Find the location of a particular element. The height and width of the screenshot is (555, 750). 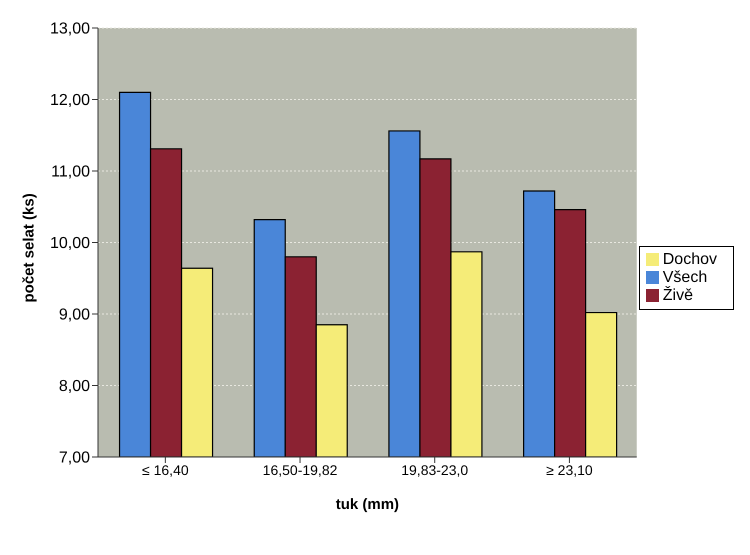

y-axis-title: počet selat (ks) is located at coordinates (29, 247).